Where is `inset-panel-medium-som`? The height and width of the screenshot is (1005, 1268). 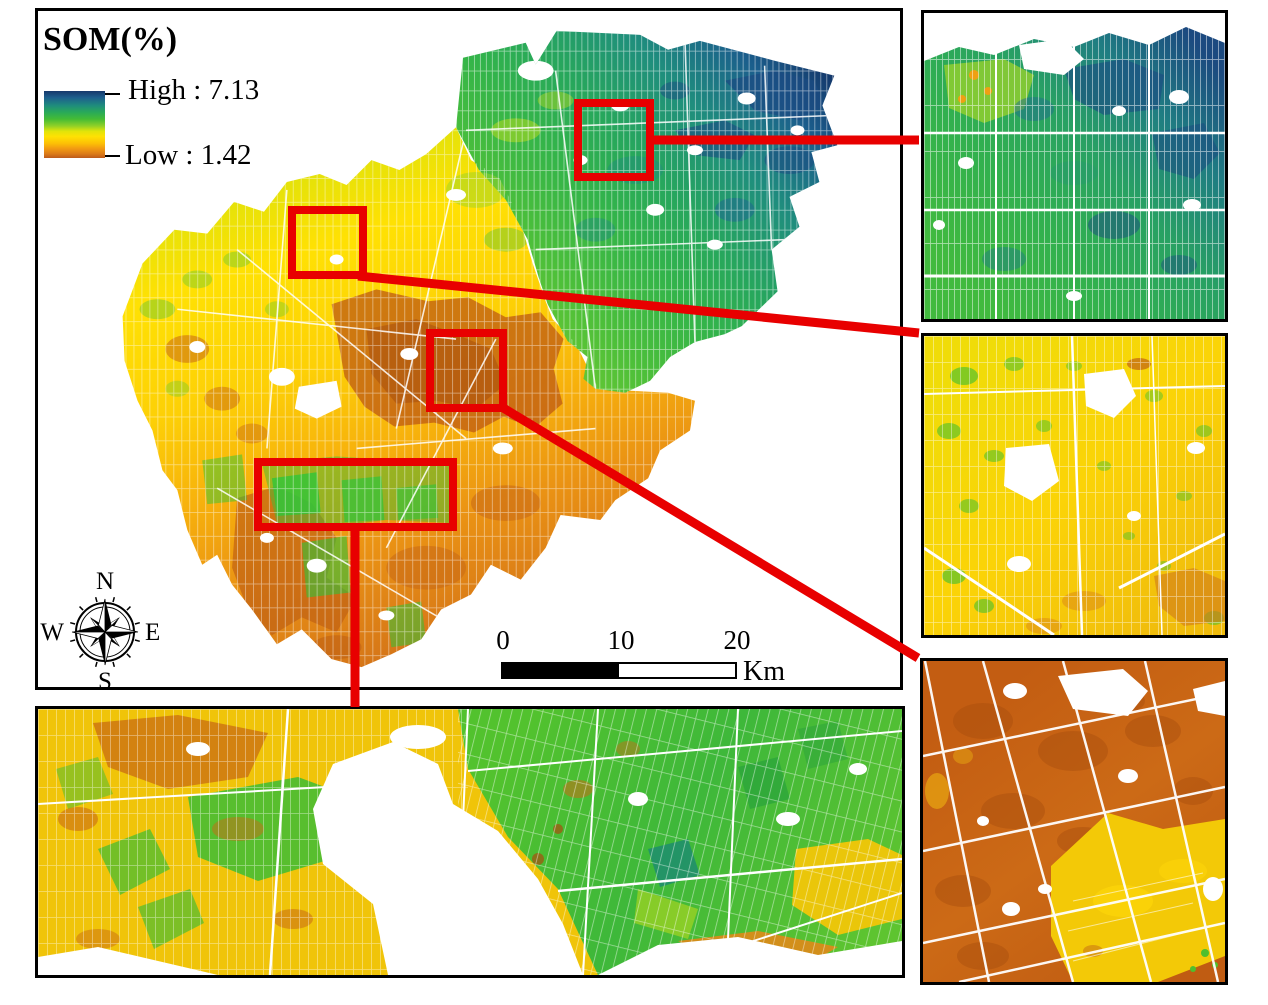 inset-panel-medium-som is located at coordinates (1074, 485).